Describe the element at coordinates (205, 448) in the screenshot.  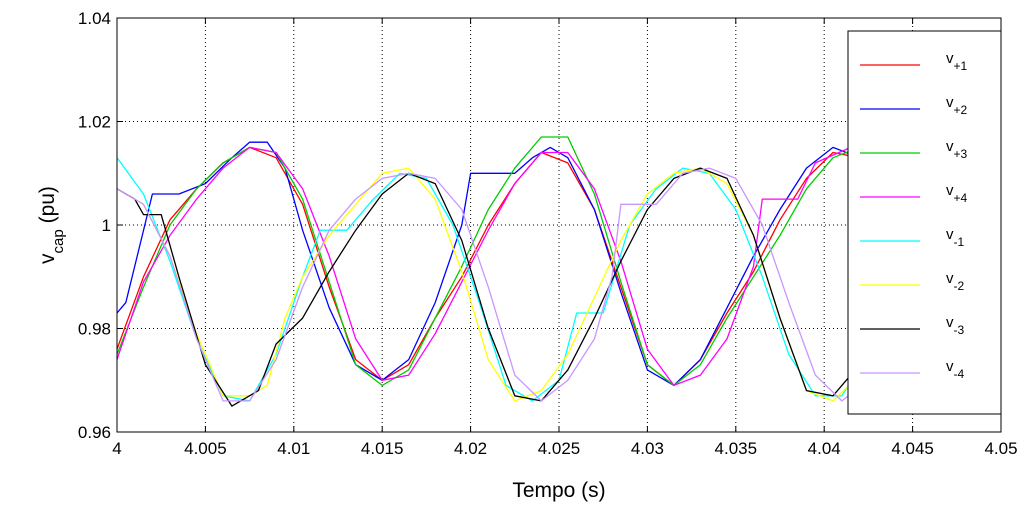
I see `x-tick-label: 4.005` at that location.